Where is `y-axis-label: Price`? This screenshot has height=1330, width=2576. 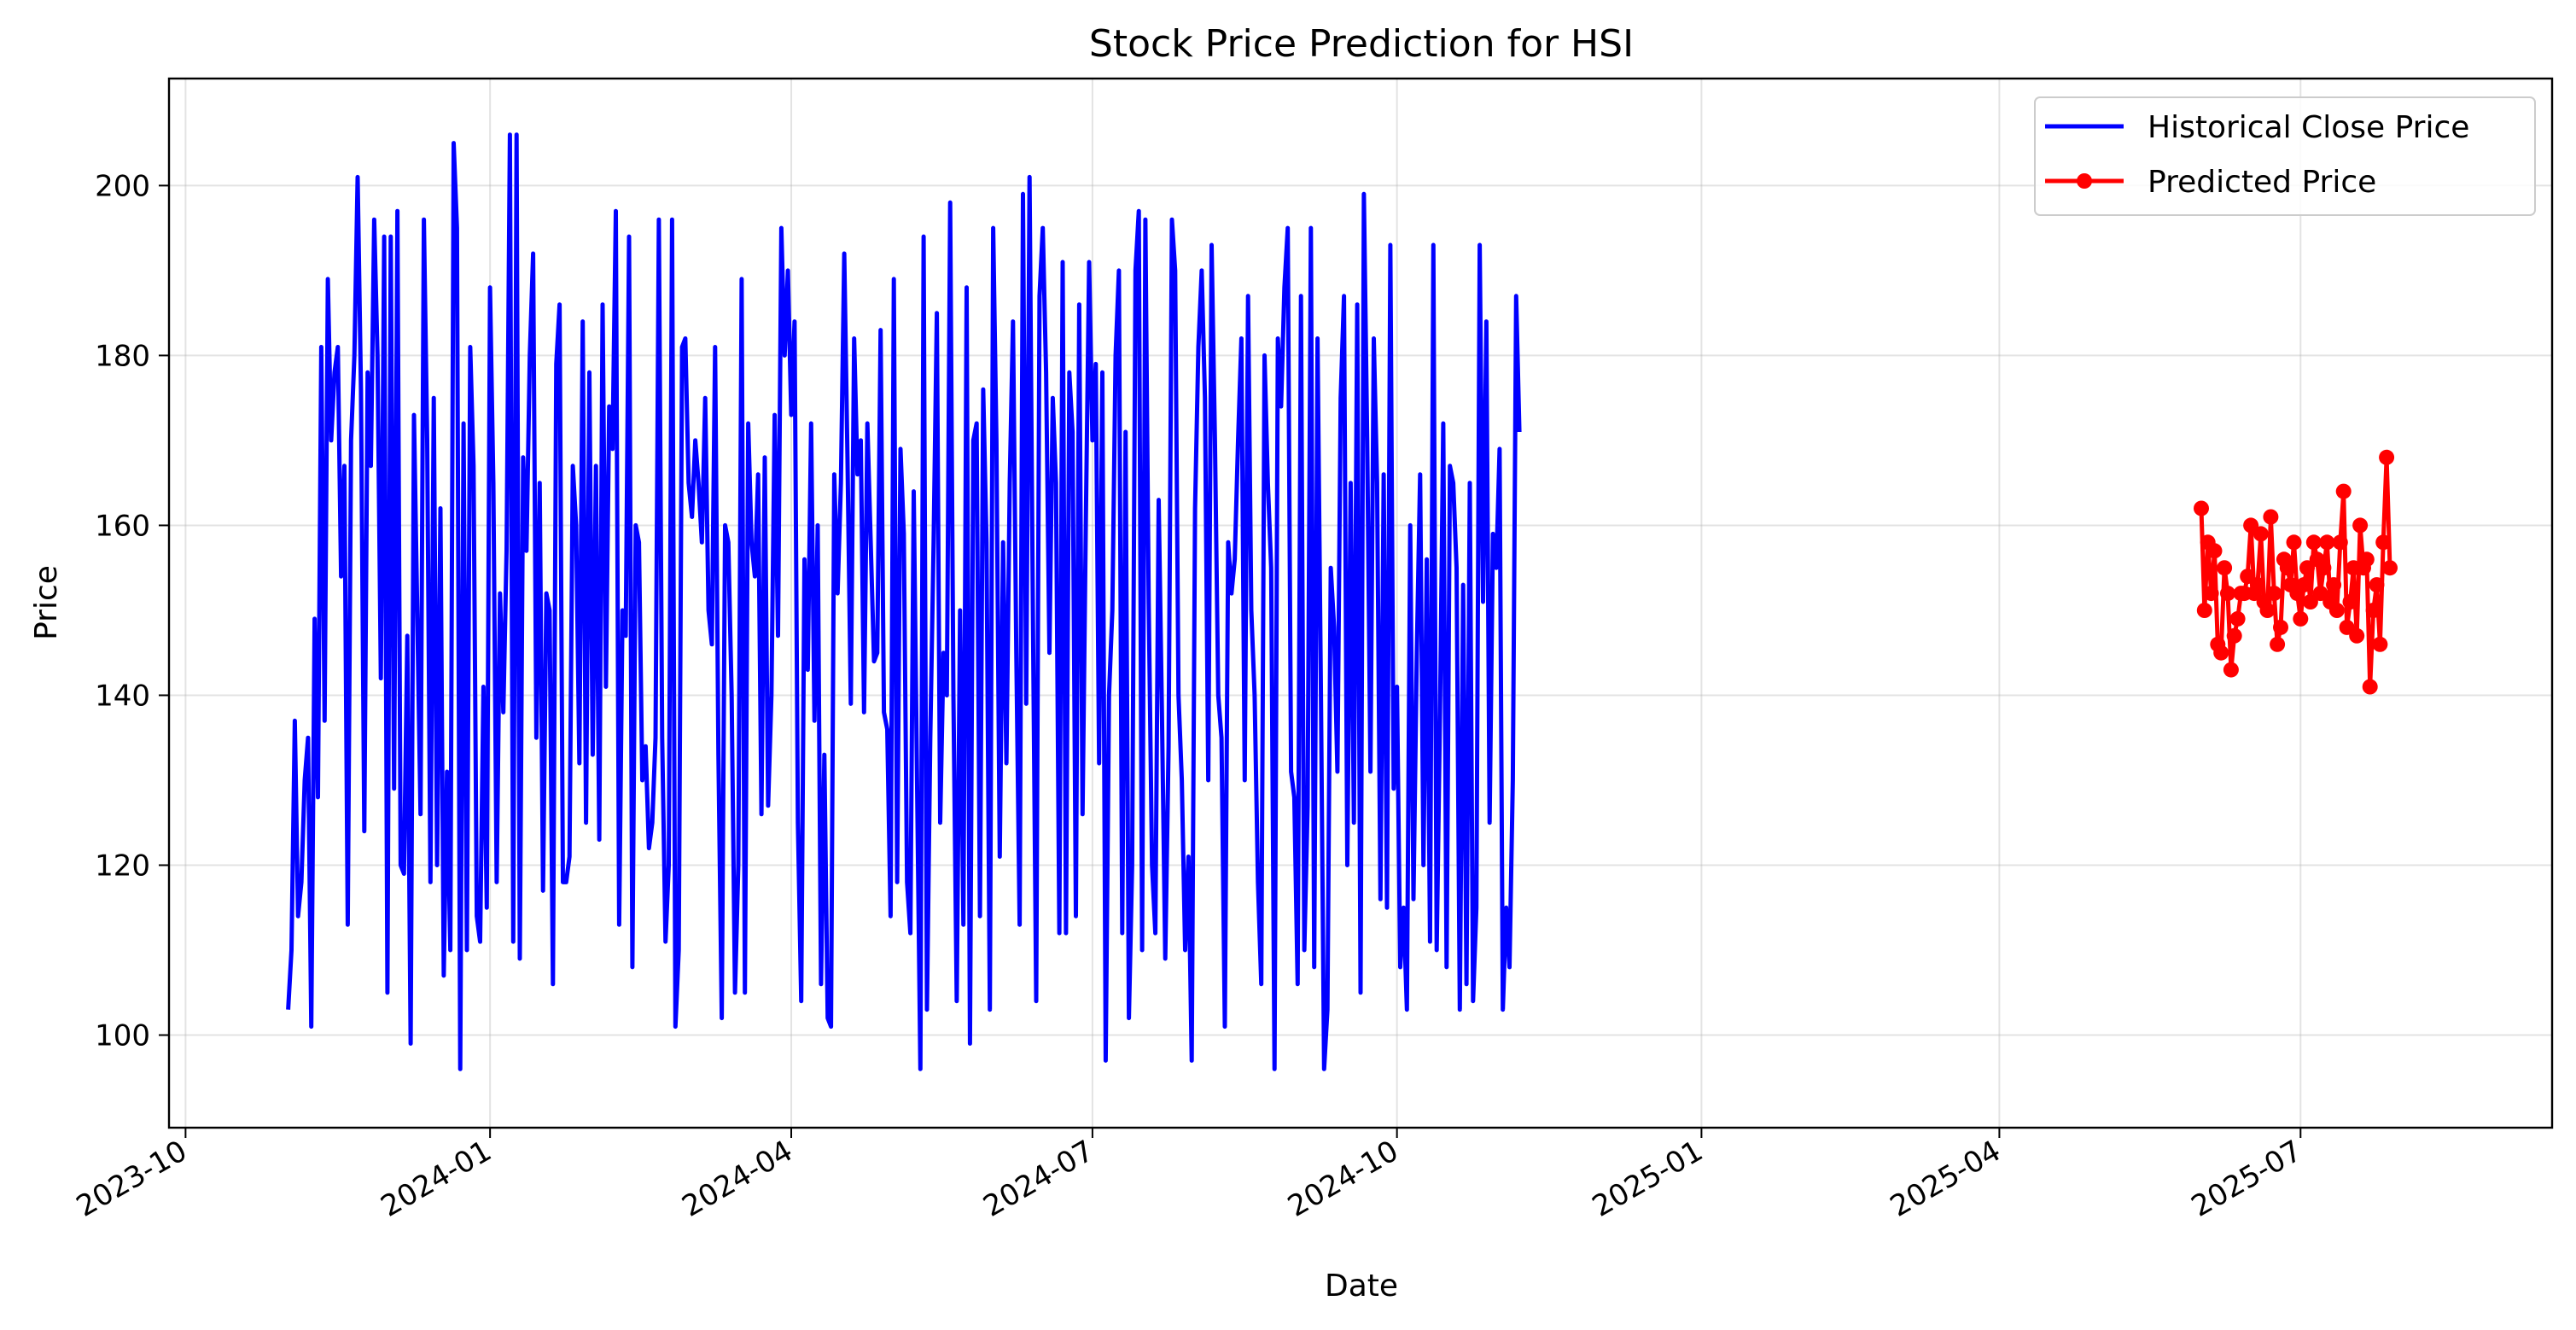 y-axis-label: Price is located at coordinates (46, 602).